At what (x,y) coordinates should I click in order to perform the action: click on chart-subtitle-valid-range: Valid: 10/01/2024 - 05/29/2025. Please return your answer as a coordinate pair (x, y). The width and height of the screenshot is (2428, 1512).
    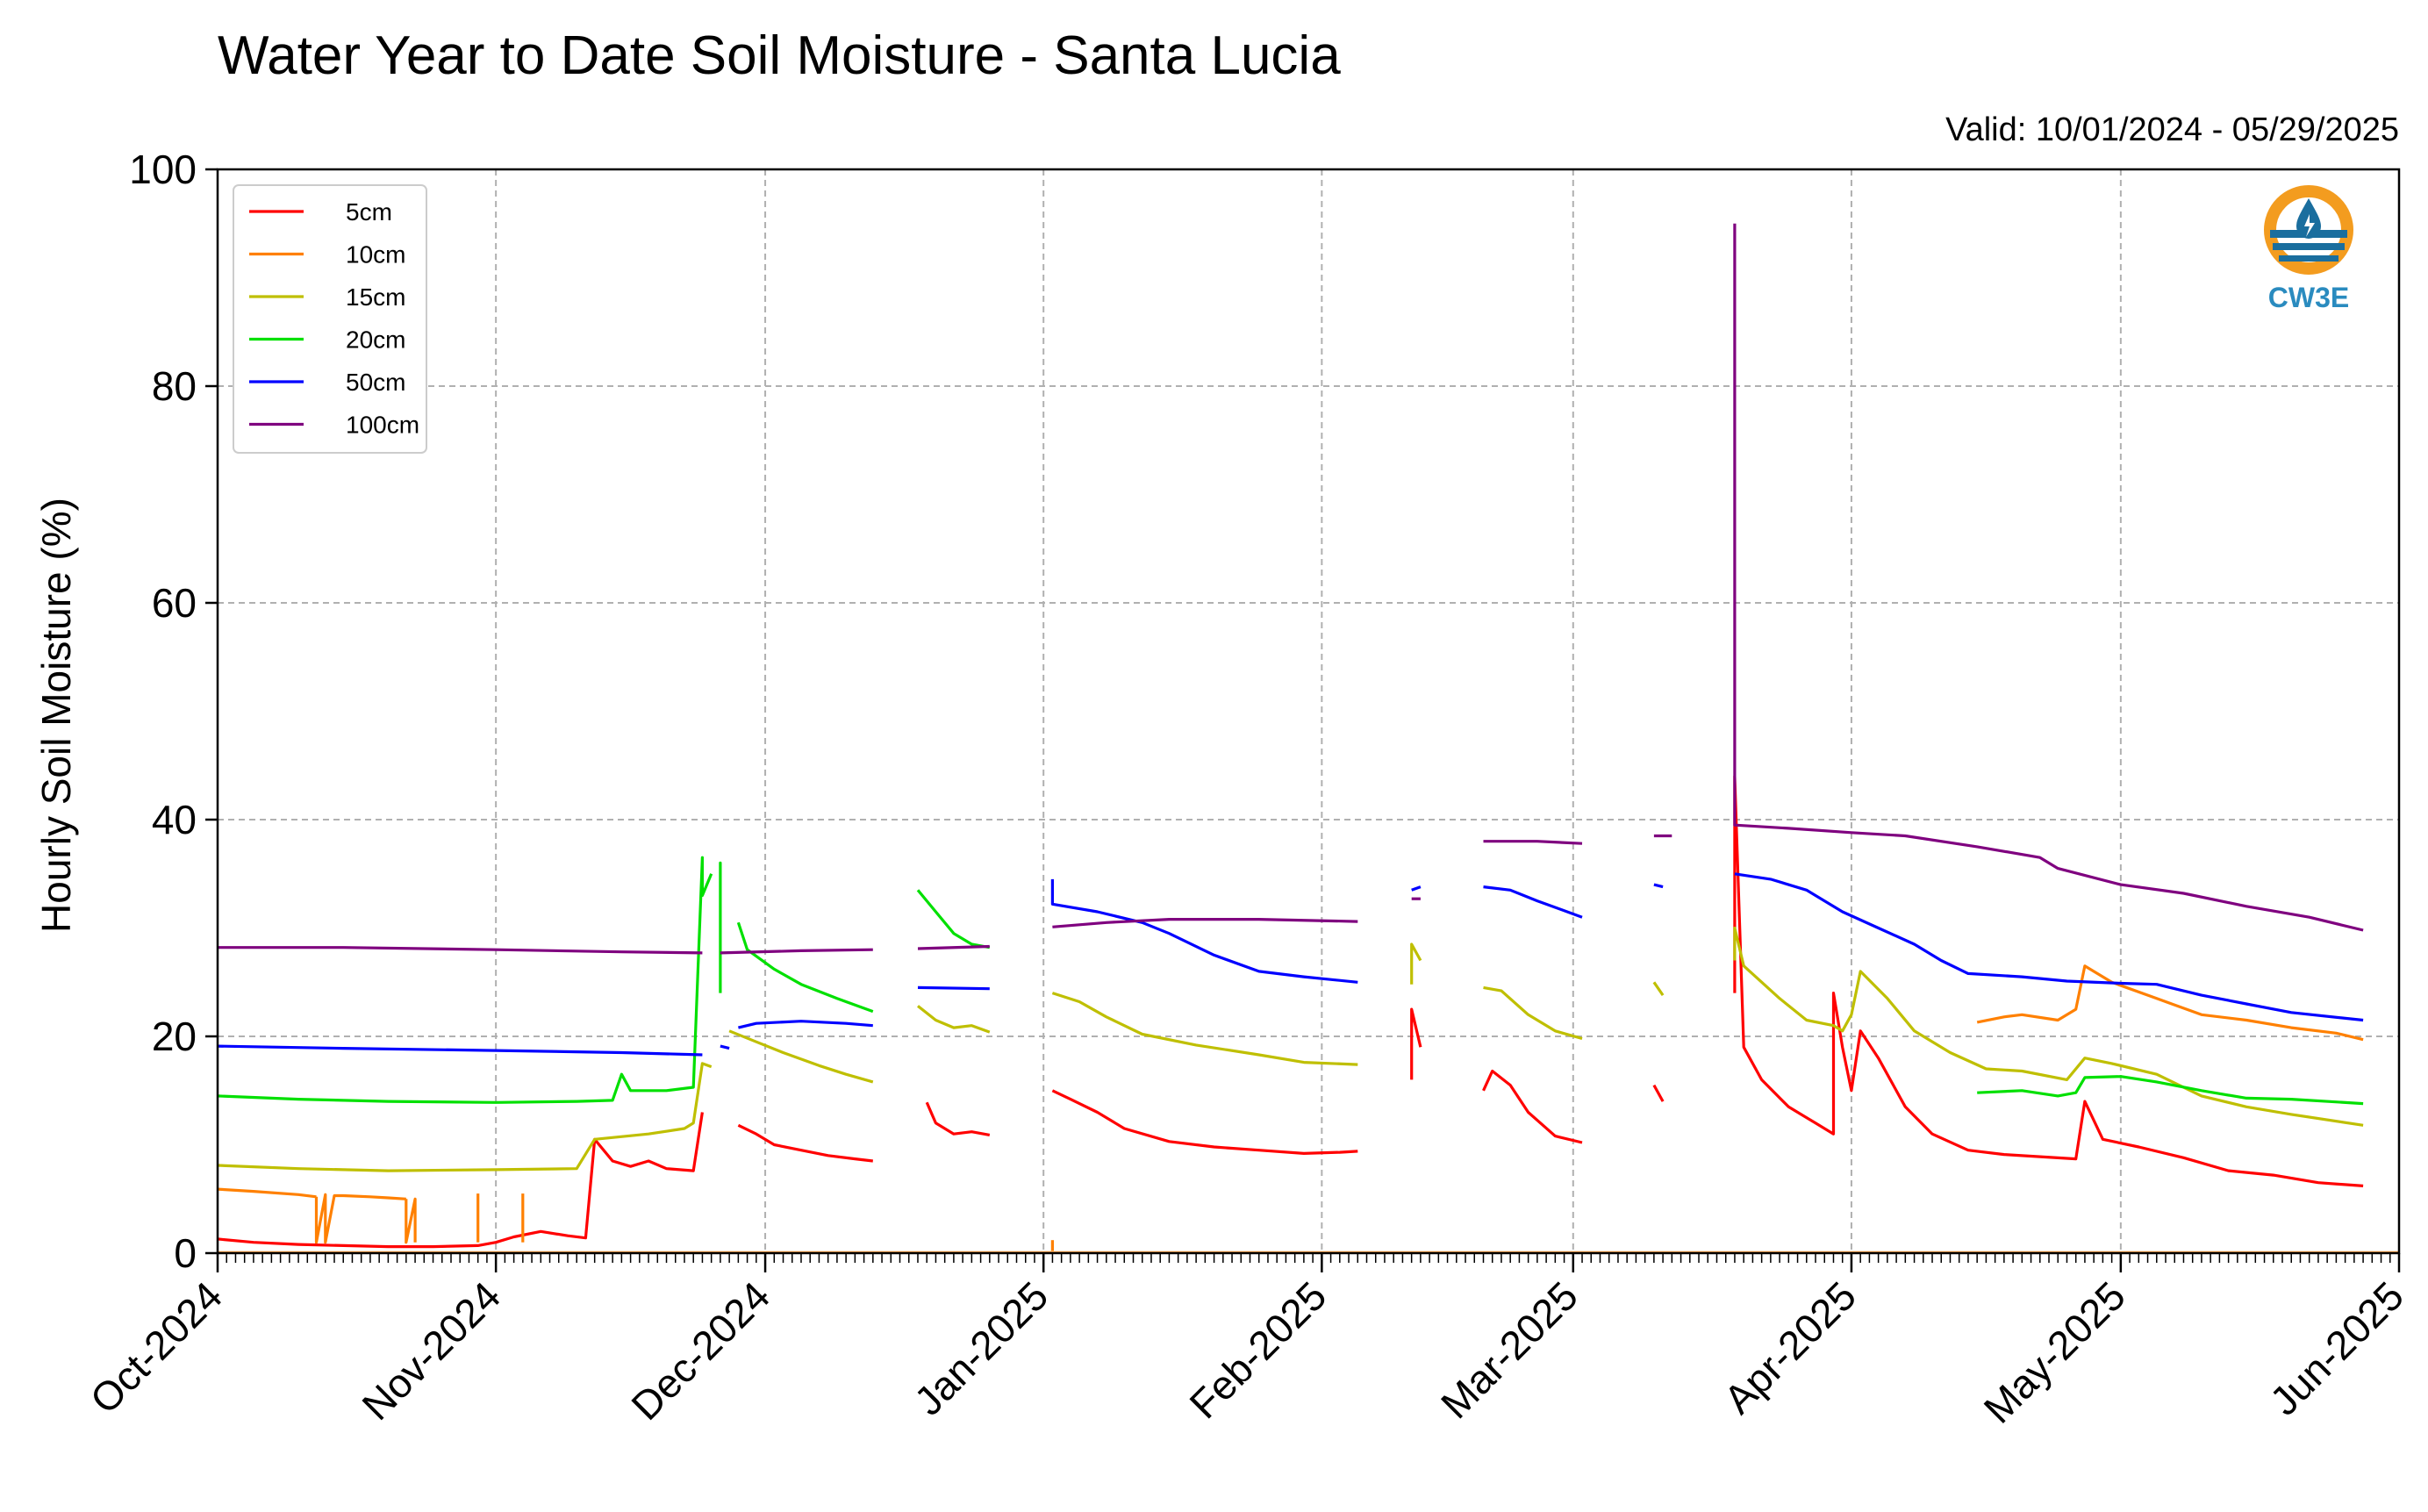
    Looking at the image, I should click on (2172, 129).